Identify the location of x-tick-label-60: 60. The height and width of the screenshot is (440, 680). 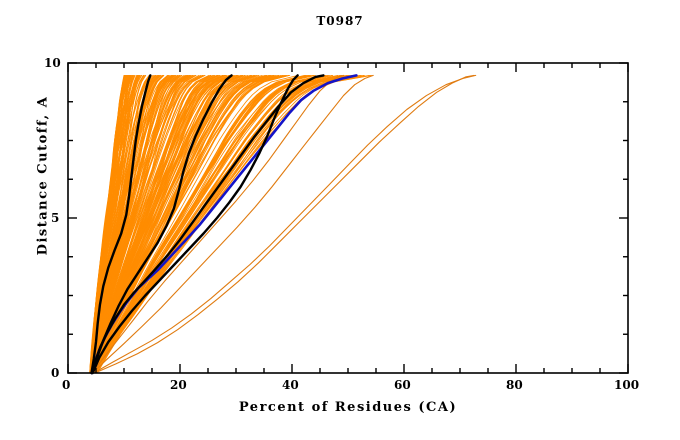
(402, 385).